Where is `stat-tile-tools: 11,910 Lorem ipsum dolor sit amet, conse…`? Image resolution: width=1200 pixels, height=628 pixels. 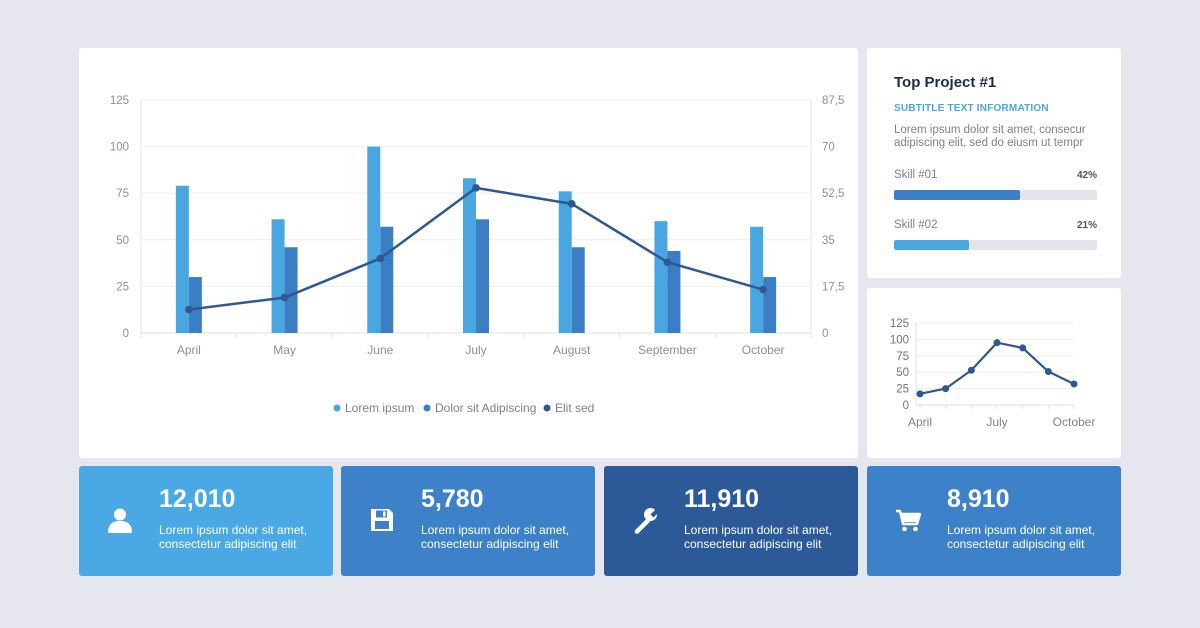 stat-tile-tools: 11,910 Lorem ipsum dolor sit amet, conse… is located at coordinates (731, 521).